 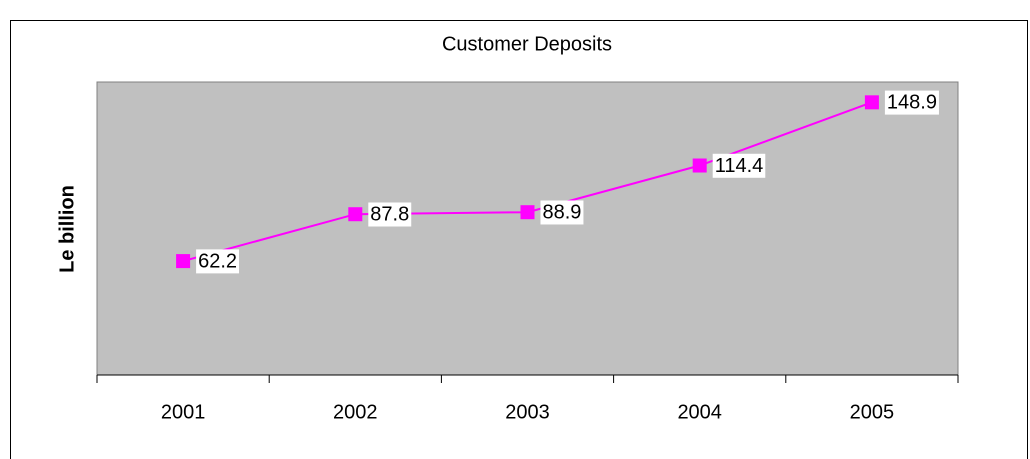 I want to click on x-tick-label: 2002, so click(x=355, y=412).